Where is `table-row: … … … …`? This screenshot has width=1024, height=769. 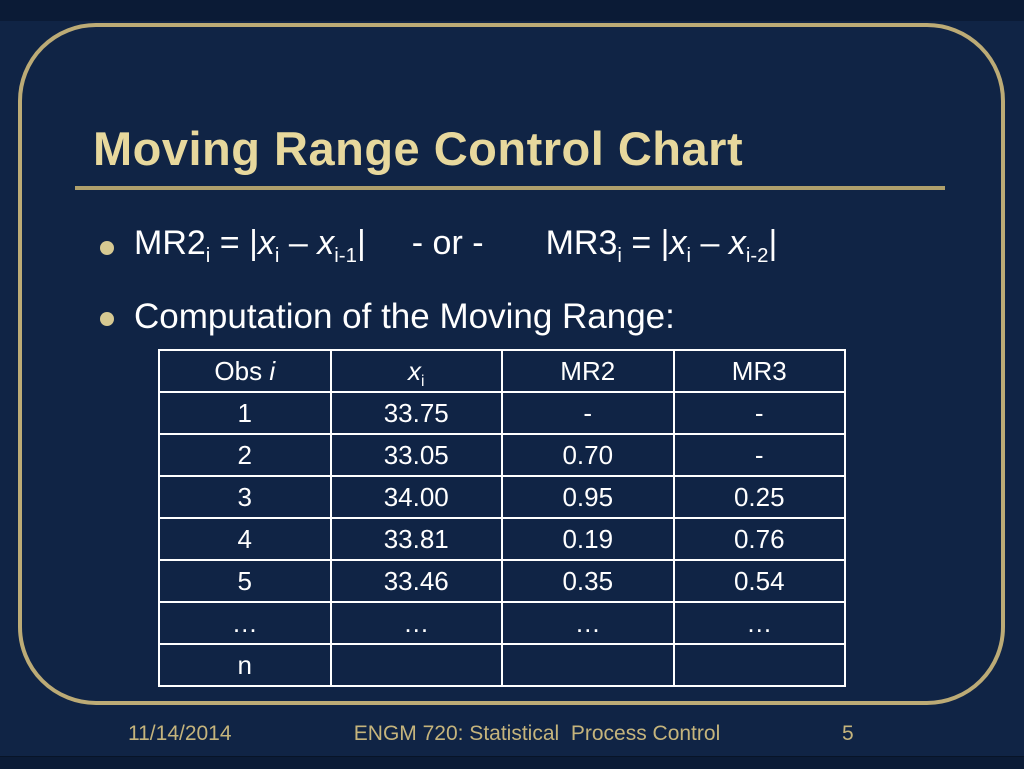 table-row: … … … … is located at coordinates (502, 623).